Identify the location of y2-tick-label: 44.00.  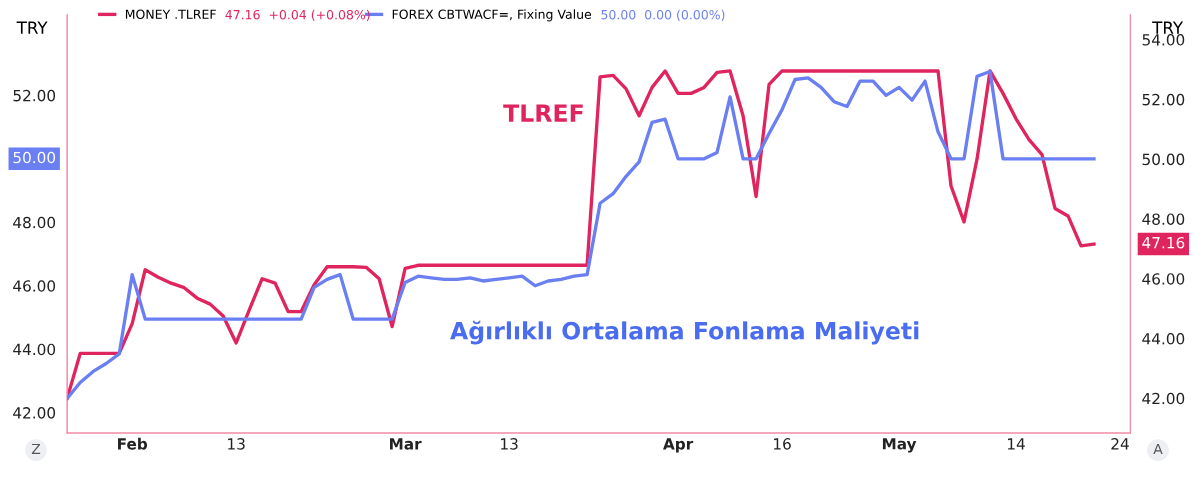
(1163, 338).